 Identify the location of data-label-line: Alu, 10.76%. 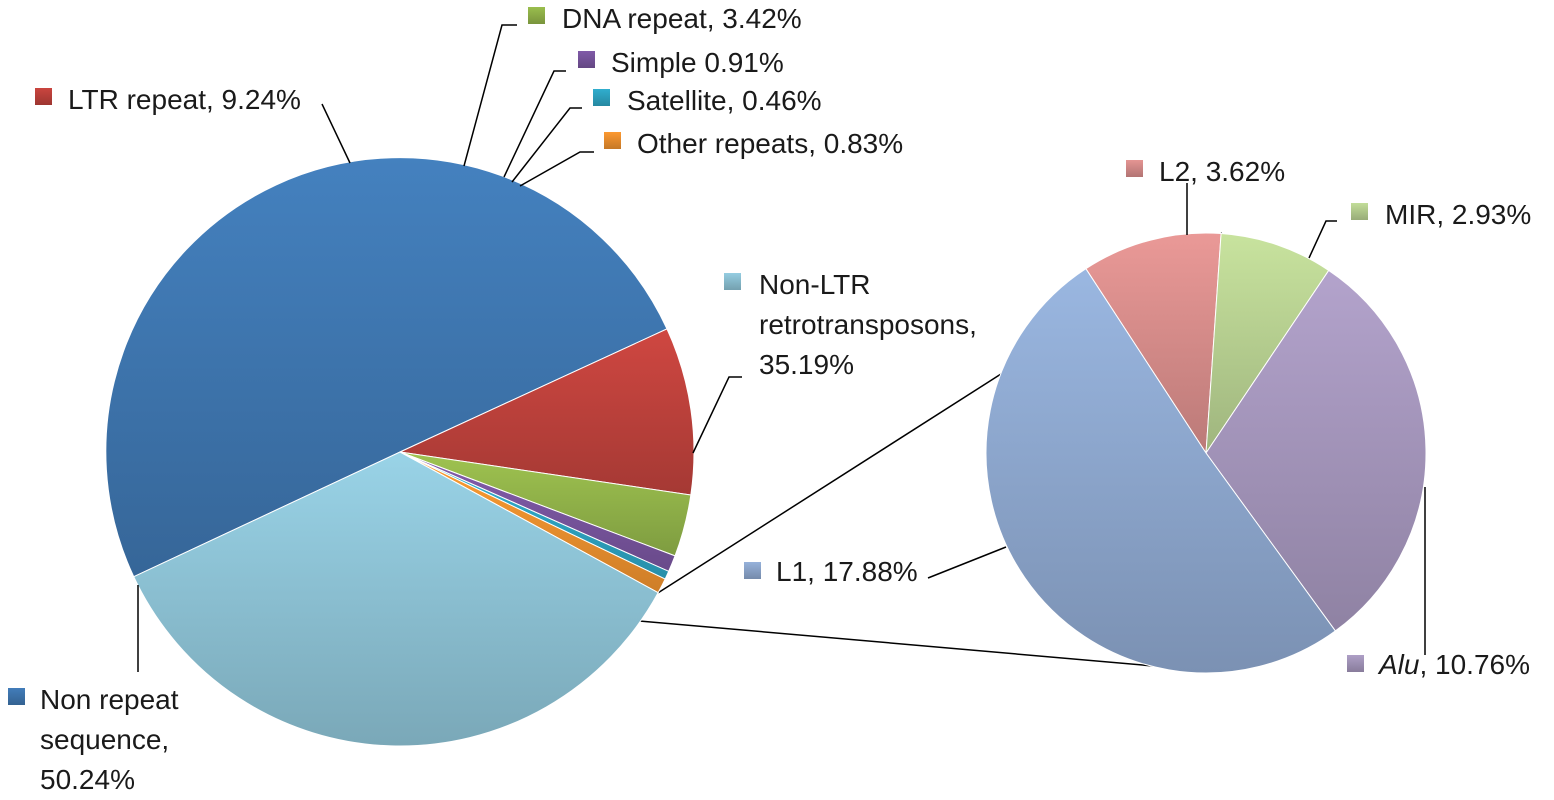
(1454, 664).